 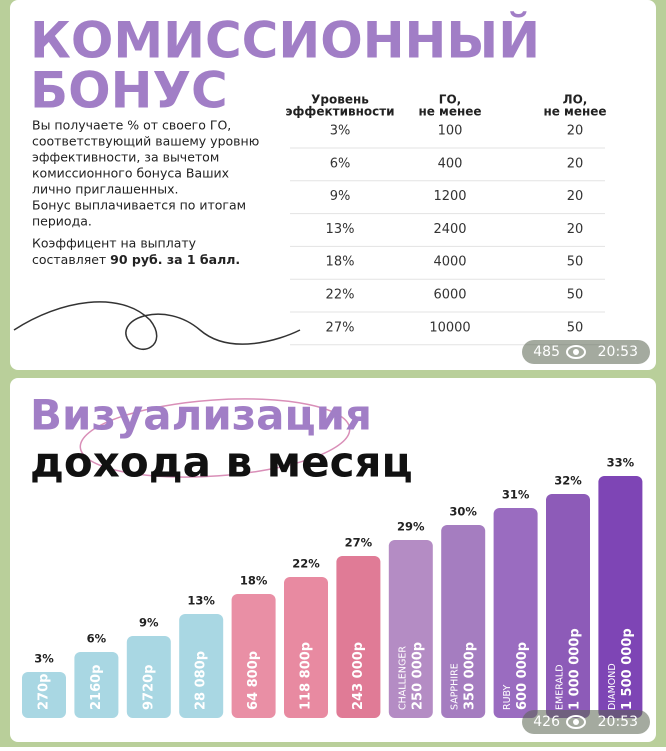 What do you see at coordinates (221, 462) in the screenshot?
I see `title: дохода в месяц` at bounding box center [221, 462].